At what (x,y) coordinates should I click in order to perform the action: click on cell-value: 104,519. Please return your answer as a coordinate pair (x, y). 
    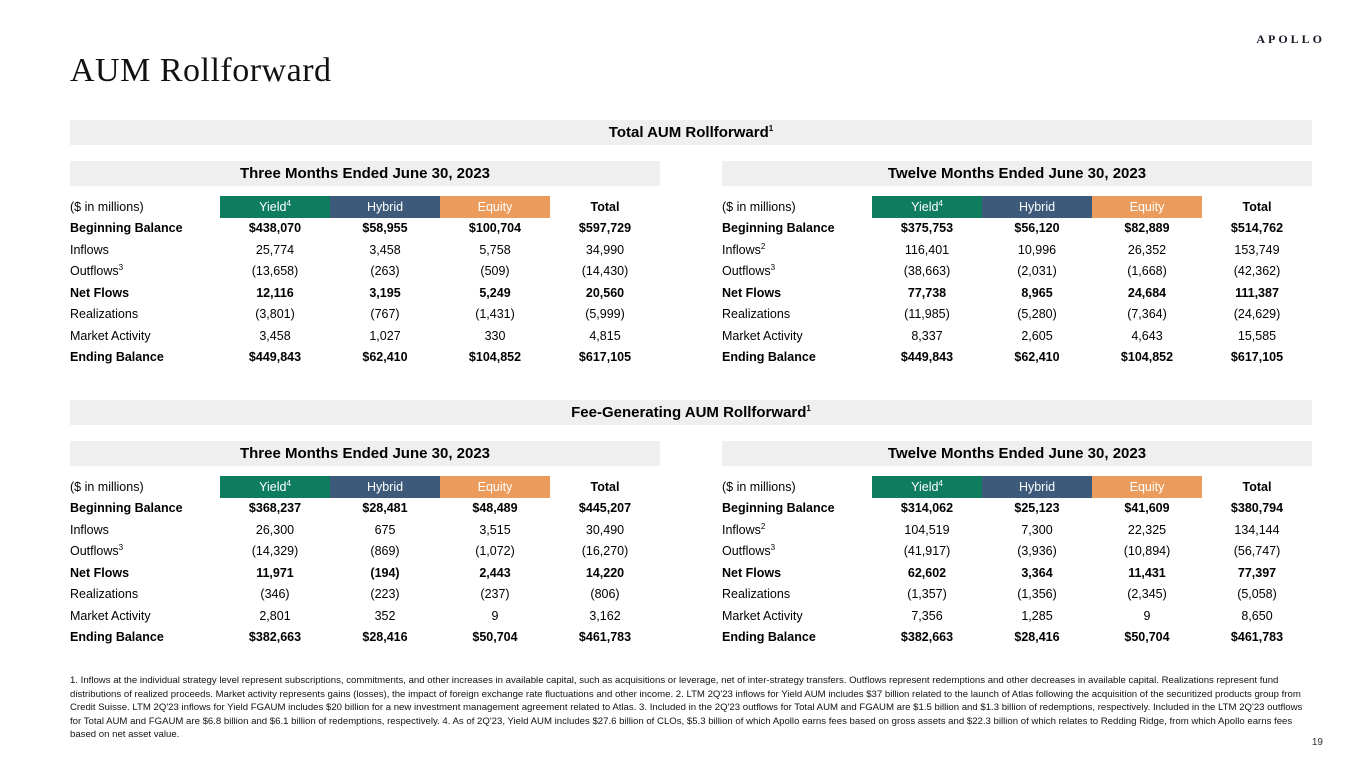
    Looking at the image, I should click on (927, 529).